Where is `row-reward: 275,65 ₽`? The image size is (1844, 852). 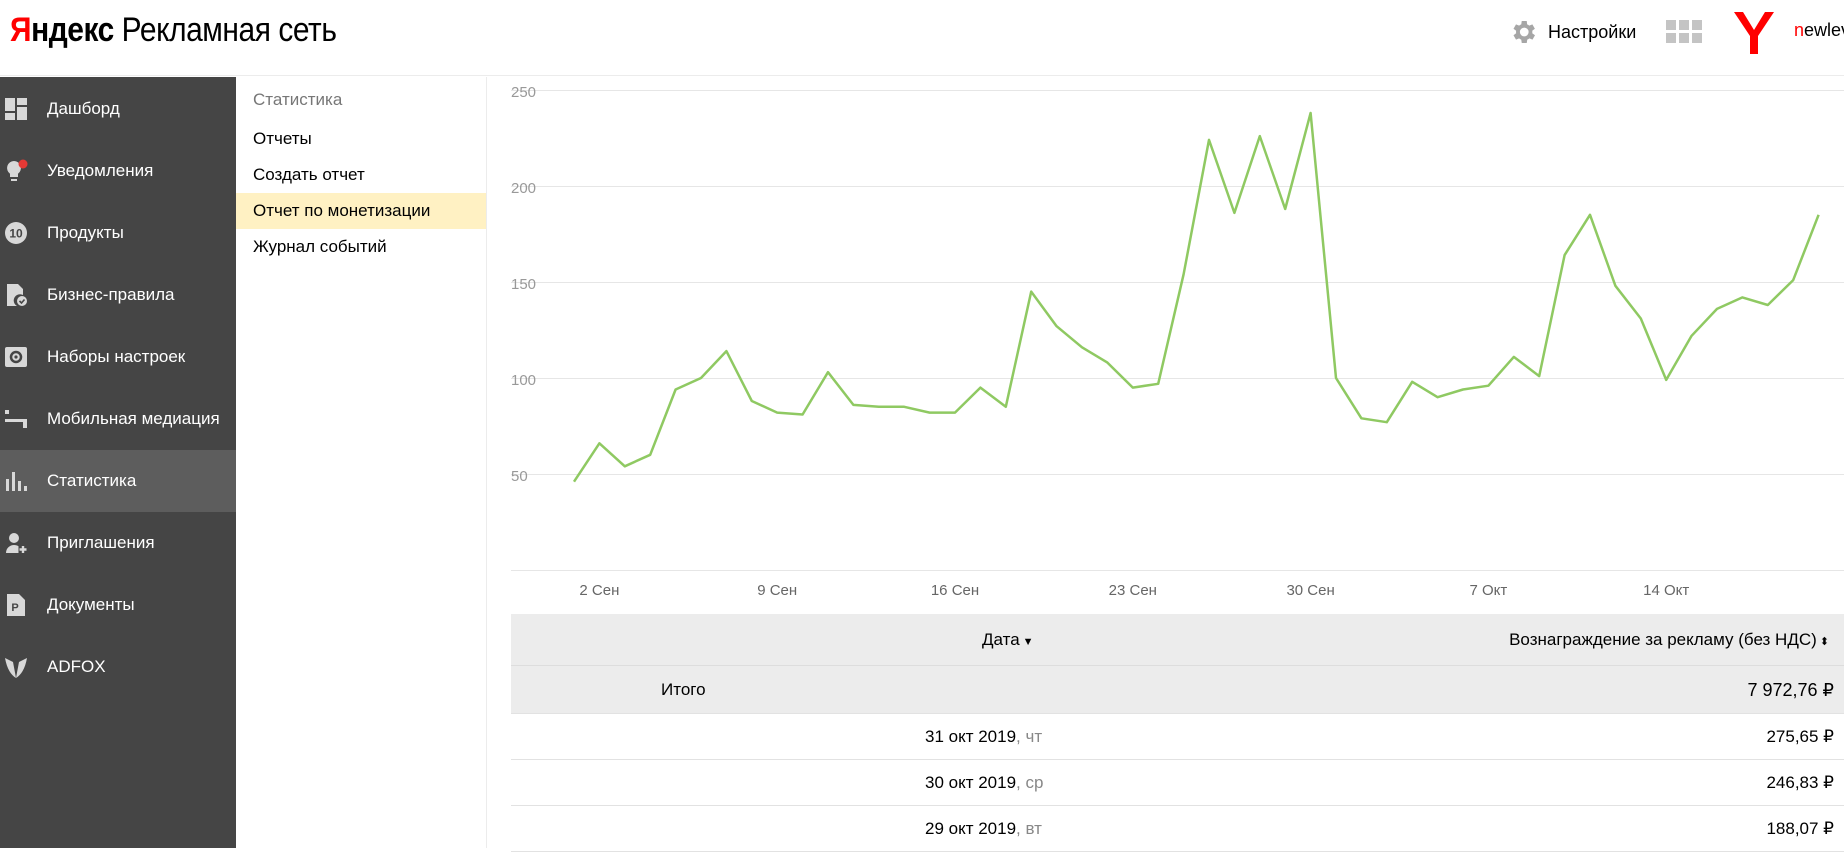
row-reward: 275,65 ₽ is located at coordinates (1800, 736).